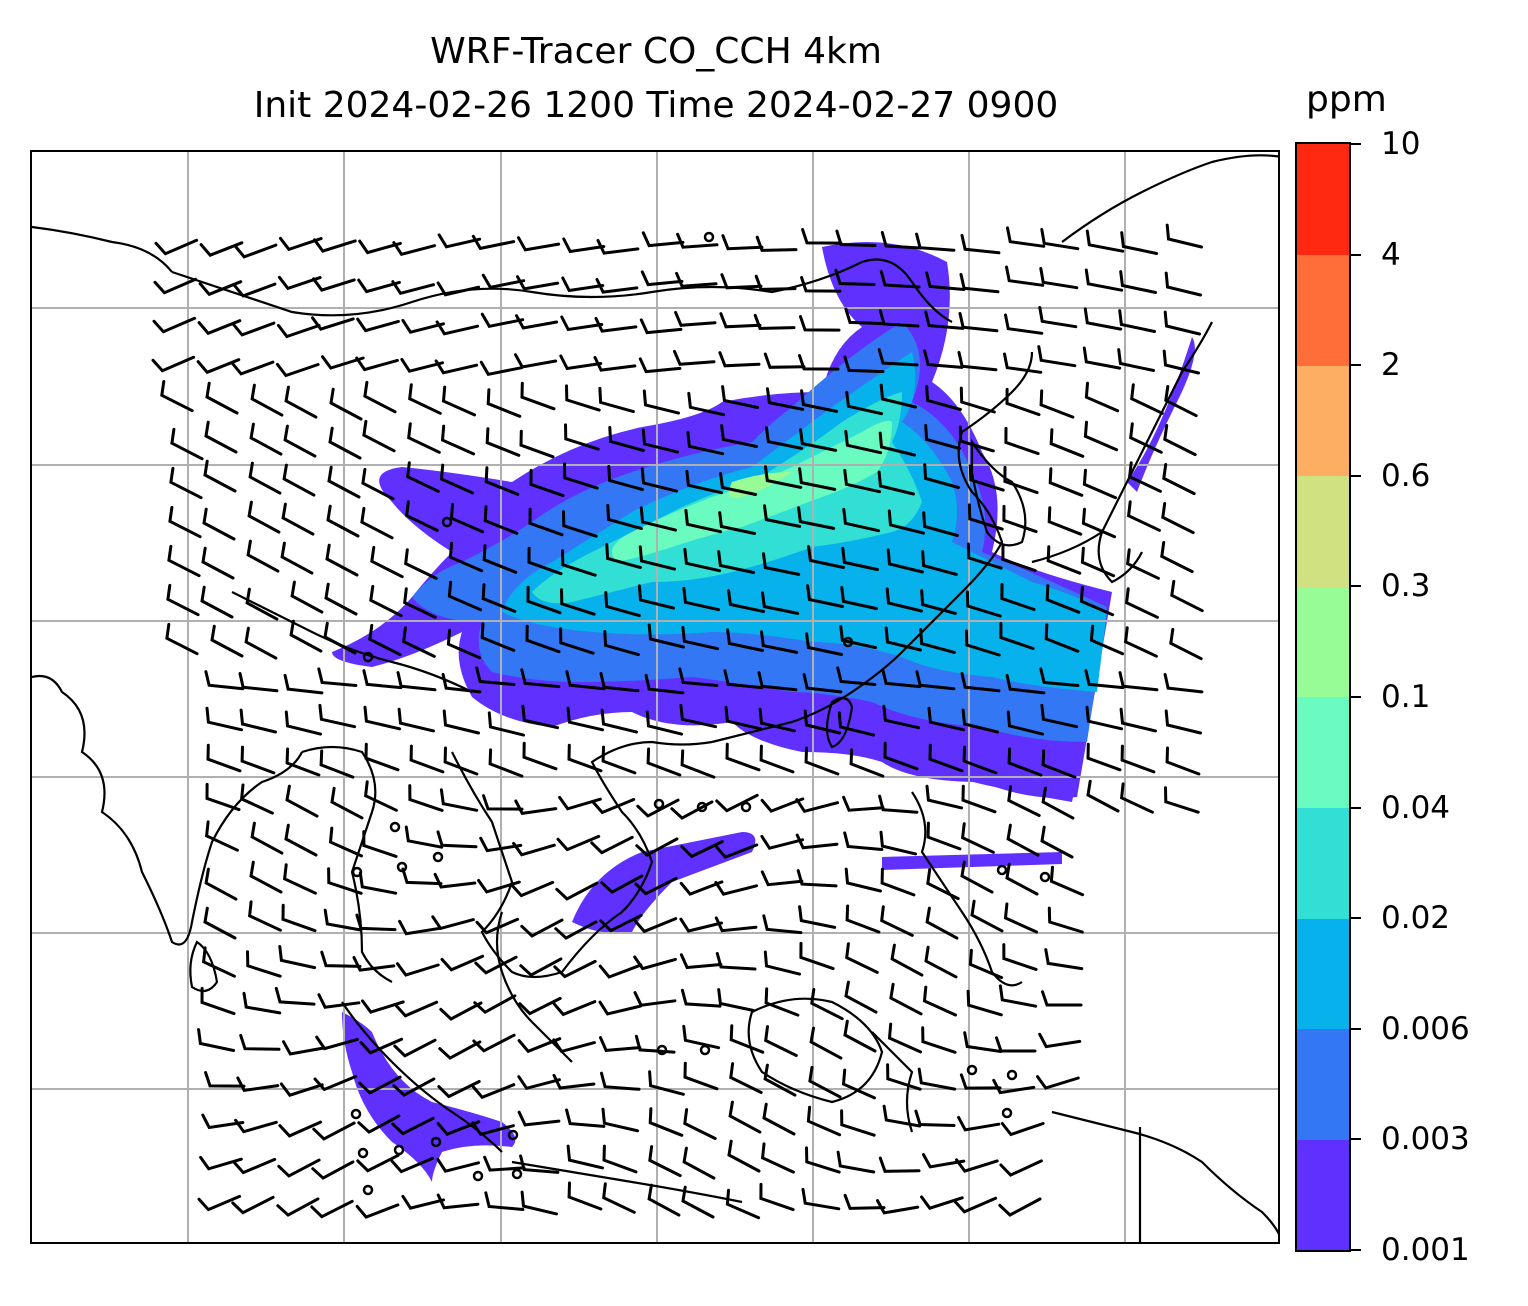 The image size is (1528, 1306). What do you see at coordinates (1425, 1028) in the screenshot?
I see `colorbar-tick-label: 0.006` at bounding box center [1425, 1028].